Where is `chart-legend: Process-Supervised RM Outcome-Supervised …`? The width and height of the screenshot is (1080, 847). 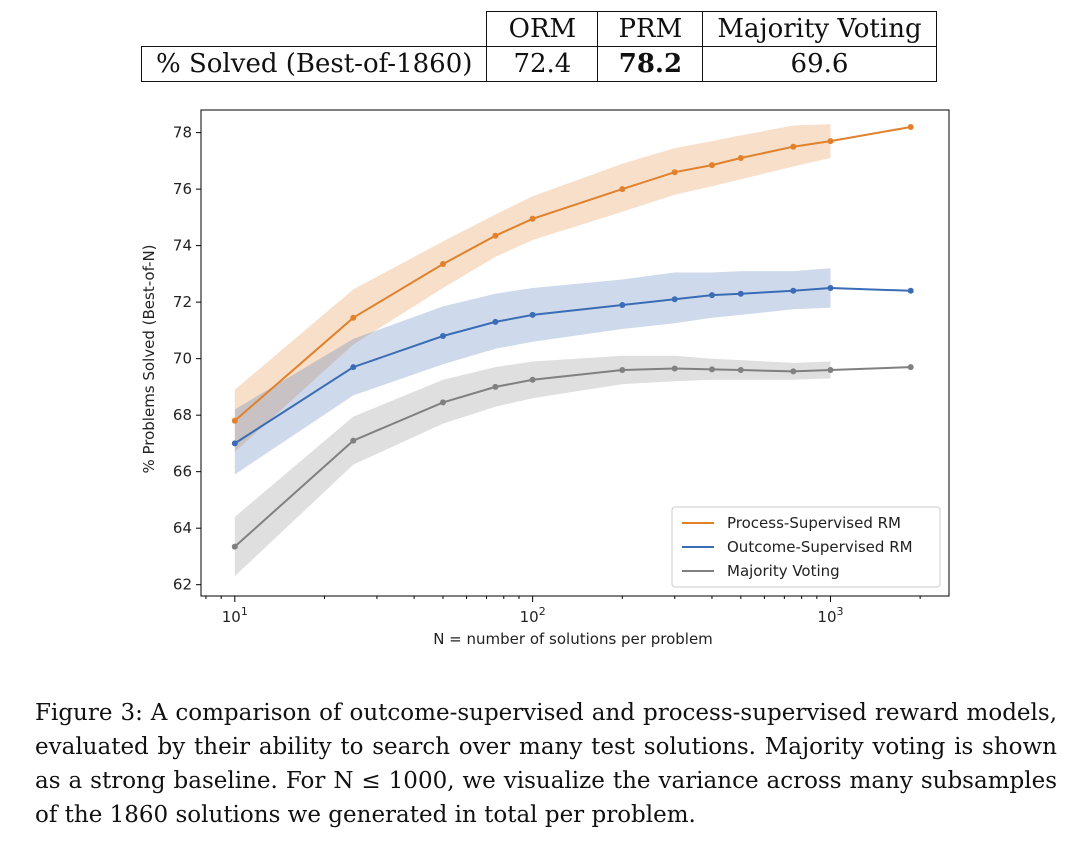
chart-legend: Process-Supervised RM Outcome-Supervised … is located at coordinates (806, 547).